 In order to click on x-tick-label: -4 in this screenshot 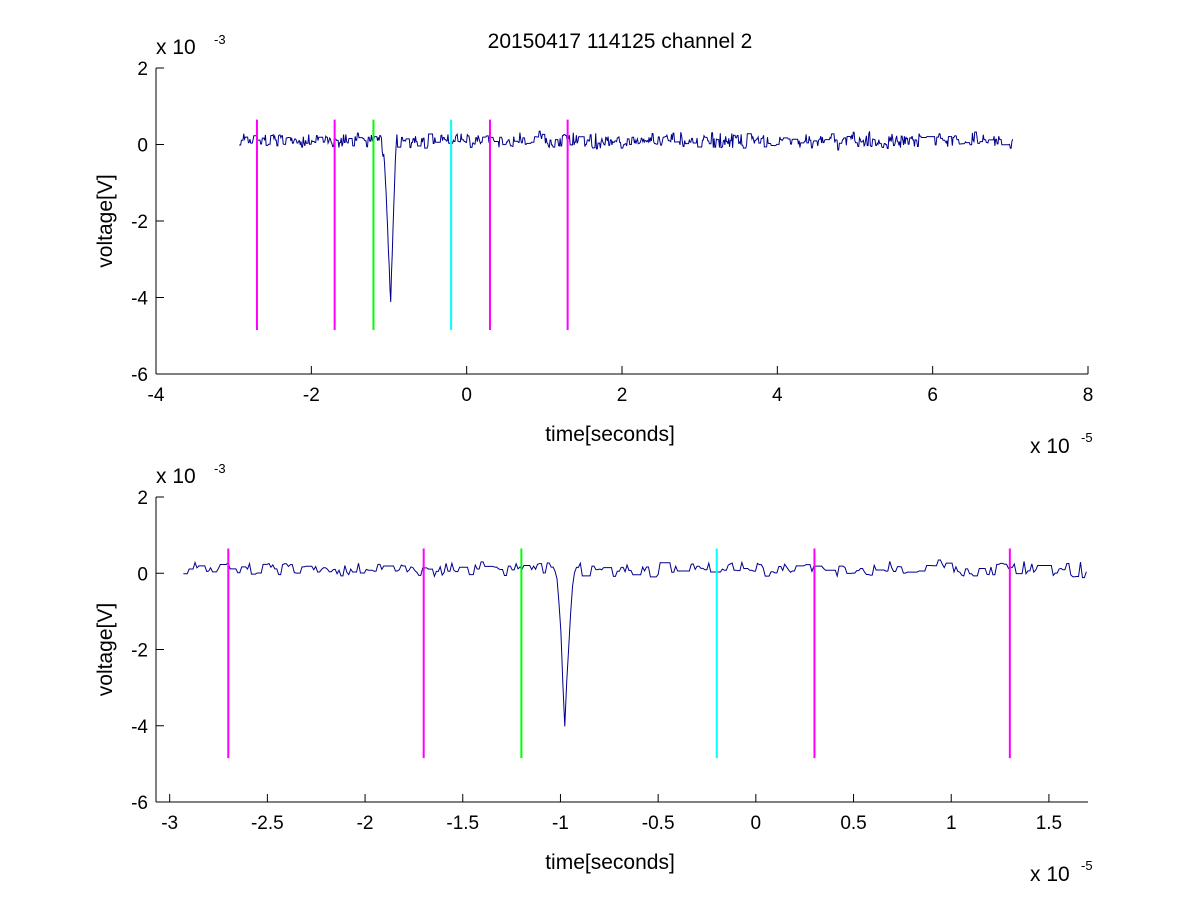, I will do `click(156, 395)`.